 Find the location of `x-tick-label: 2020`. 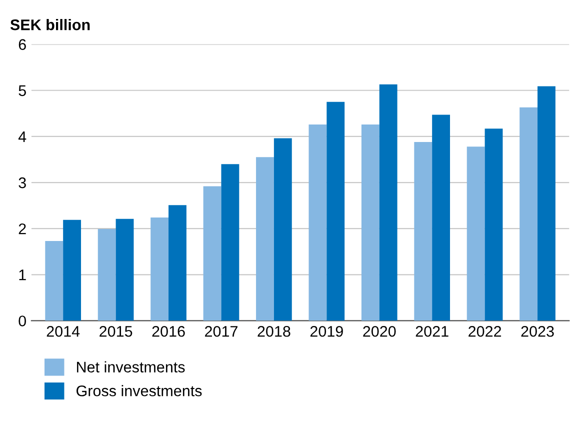

x-tick-label: 2020 is located at coordinates (379, 331).